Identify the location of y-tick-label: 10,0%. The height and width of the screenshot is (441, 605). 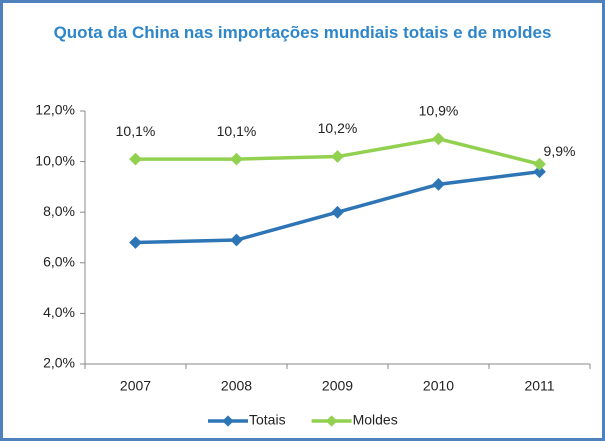
(55, 160).